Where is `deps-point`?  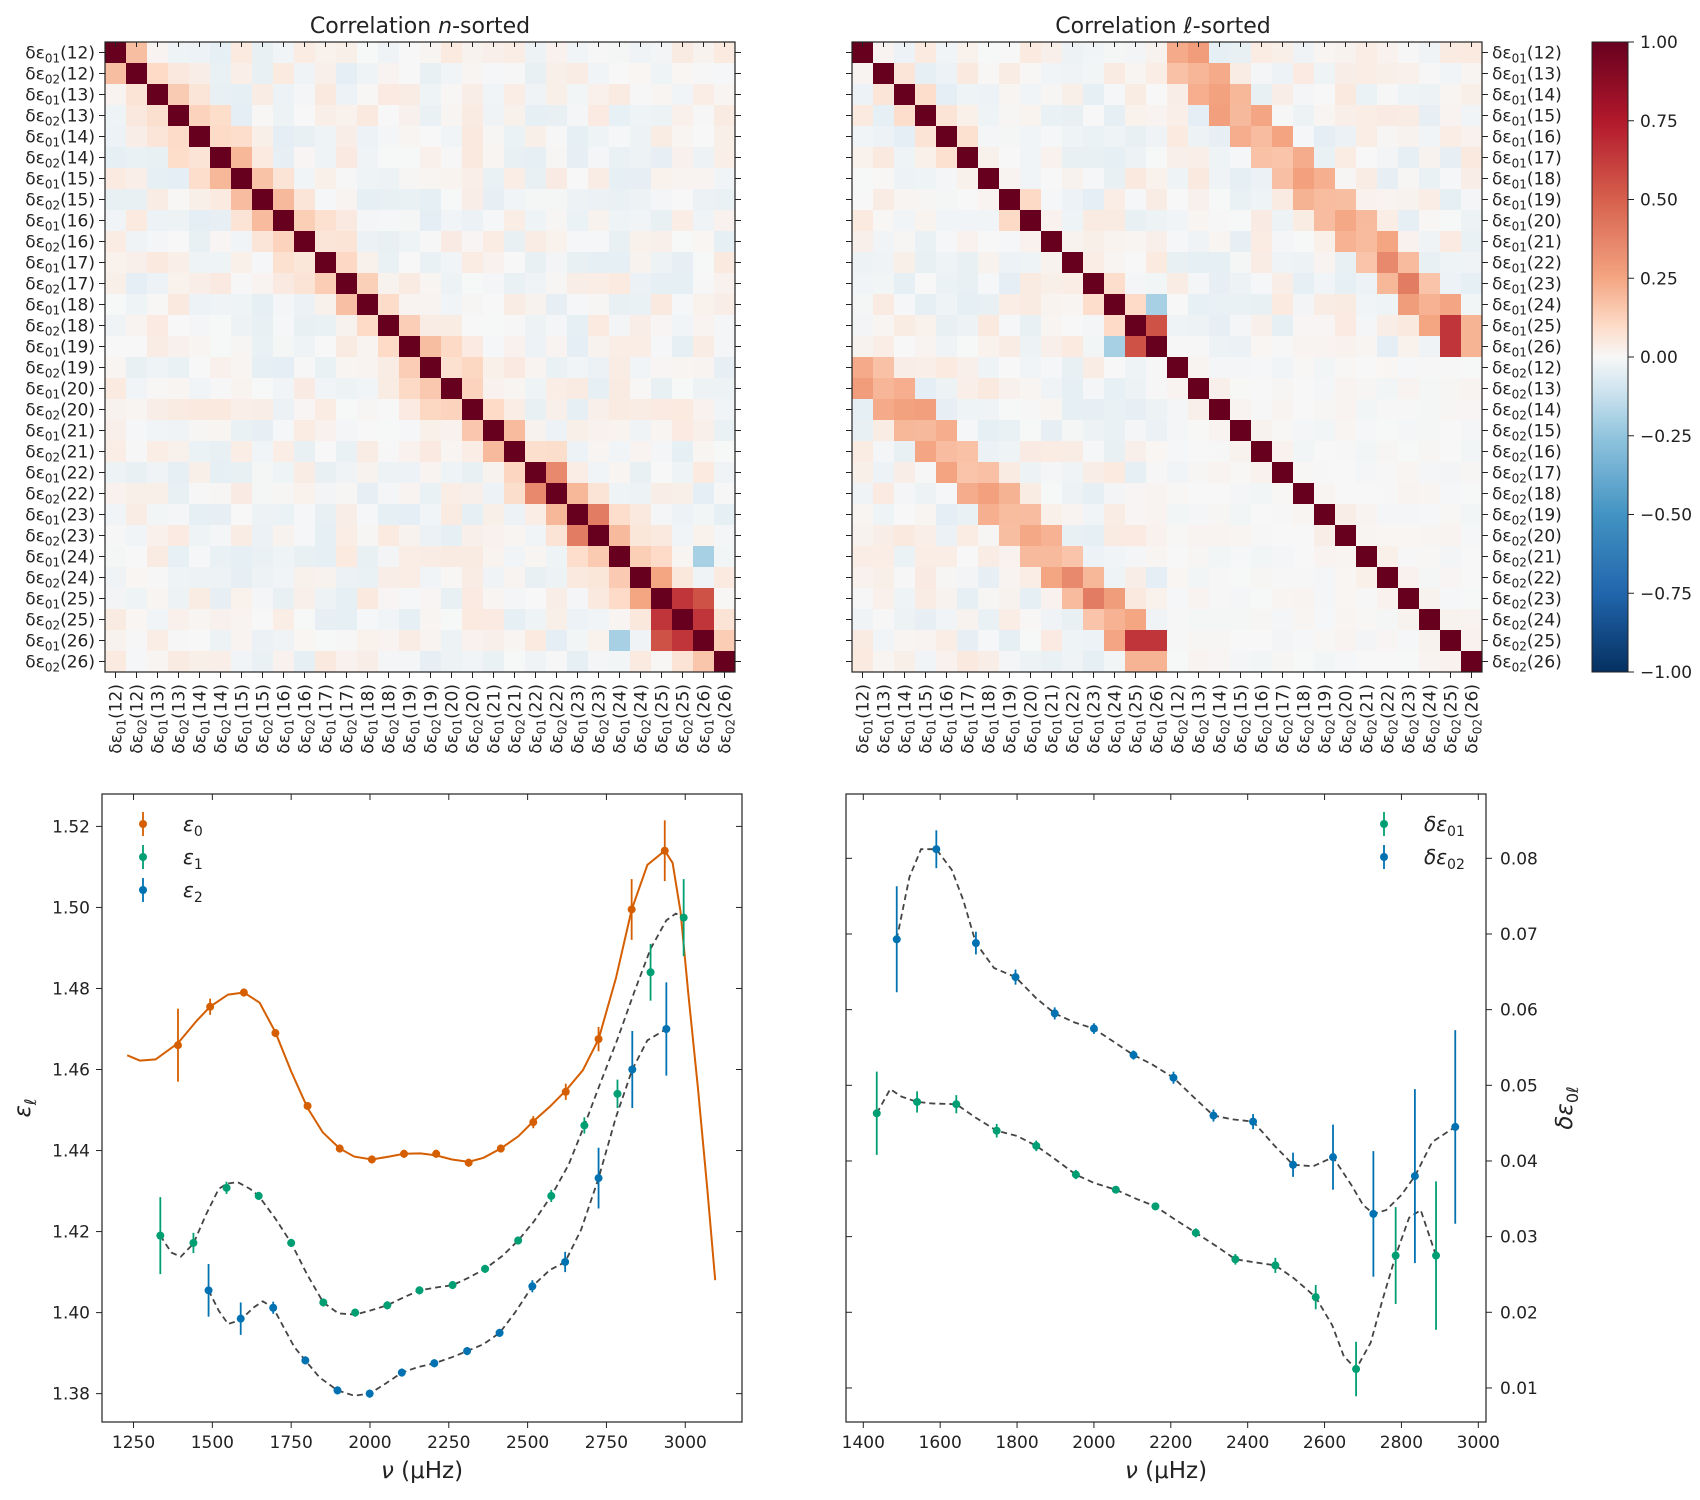 deps-point is located at coordinates (1455, 1126).